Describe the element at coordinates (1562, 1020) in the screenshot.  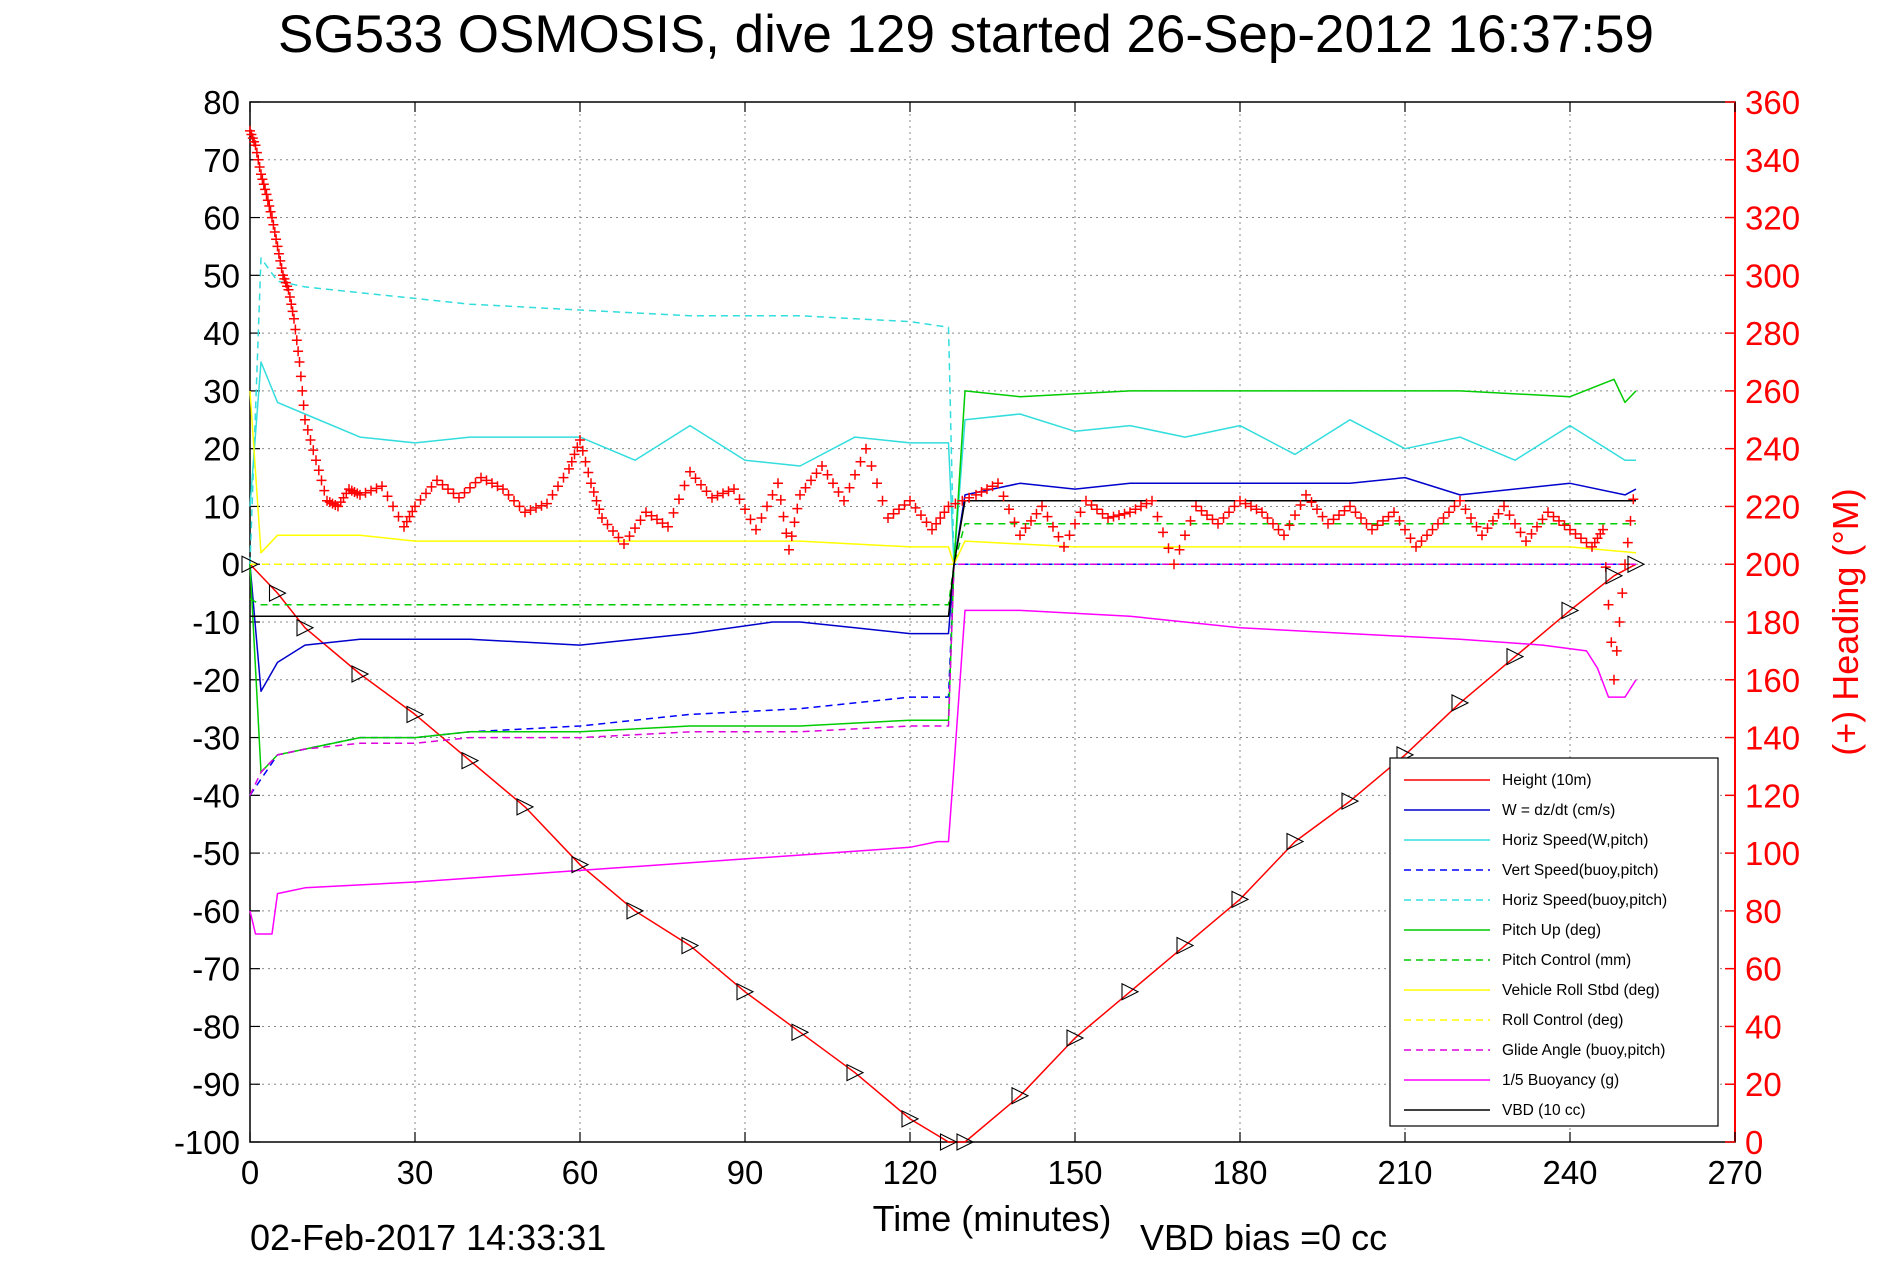
I see `legend-label: Roll Control (deg)` at that location.